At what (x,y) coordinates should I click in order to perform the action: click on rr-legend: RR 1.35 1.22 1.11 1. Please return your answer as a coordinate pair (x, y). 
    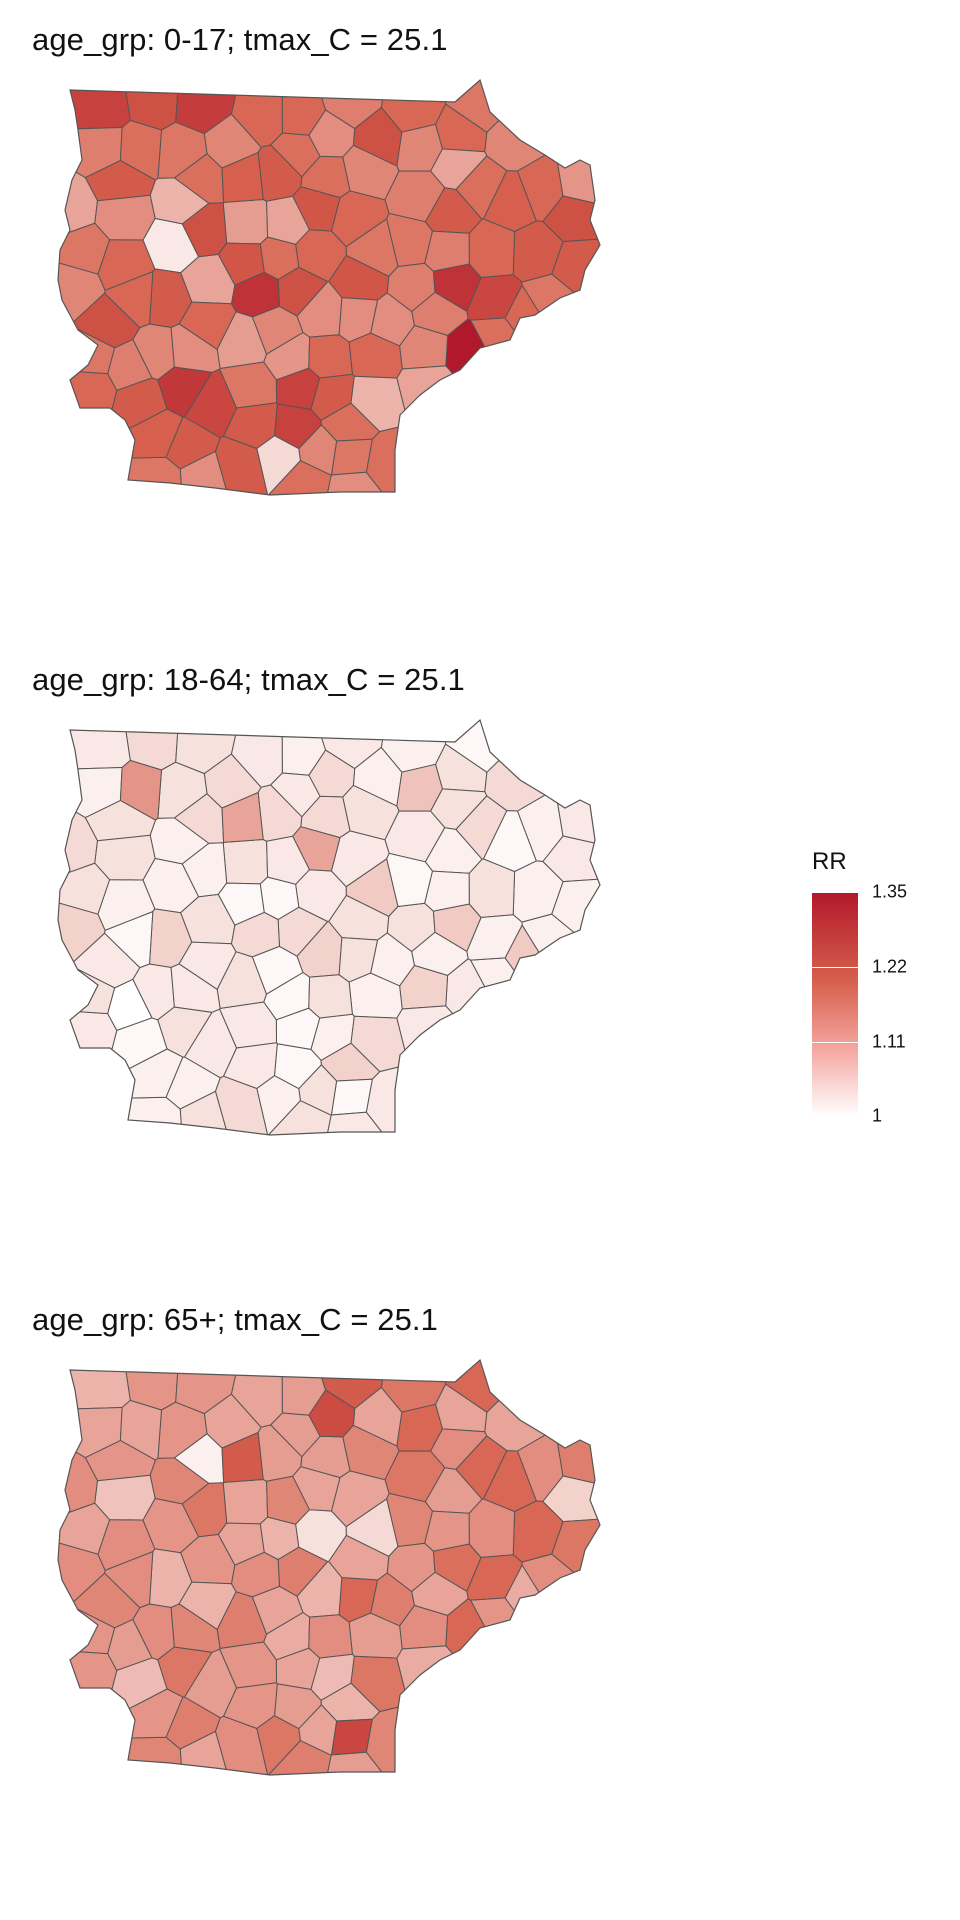
    Looking at the image, I should click on (878, 993).